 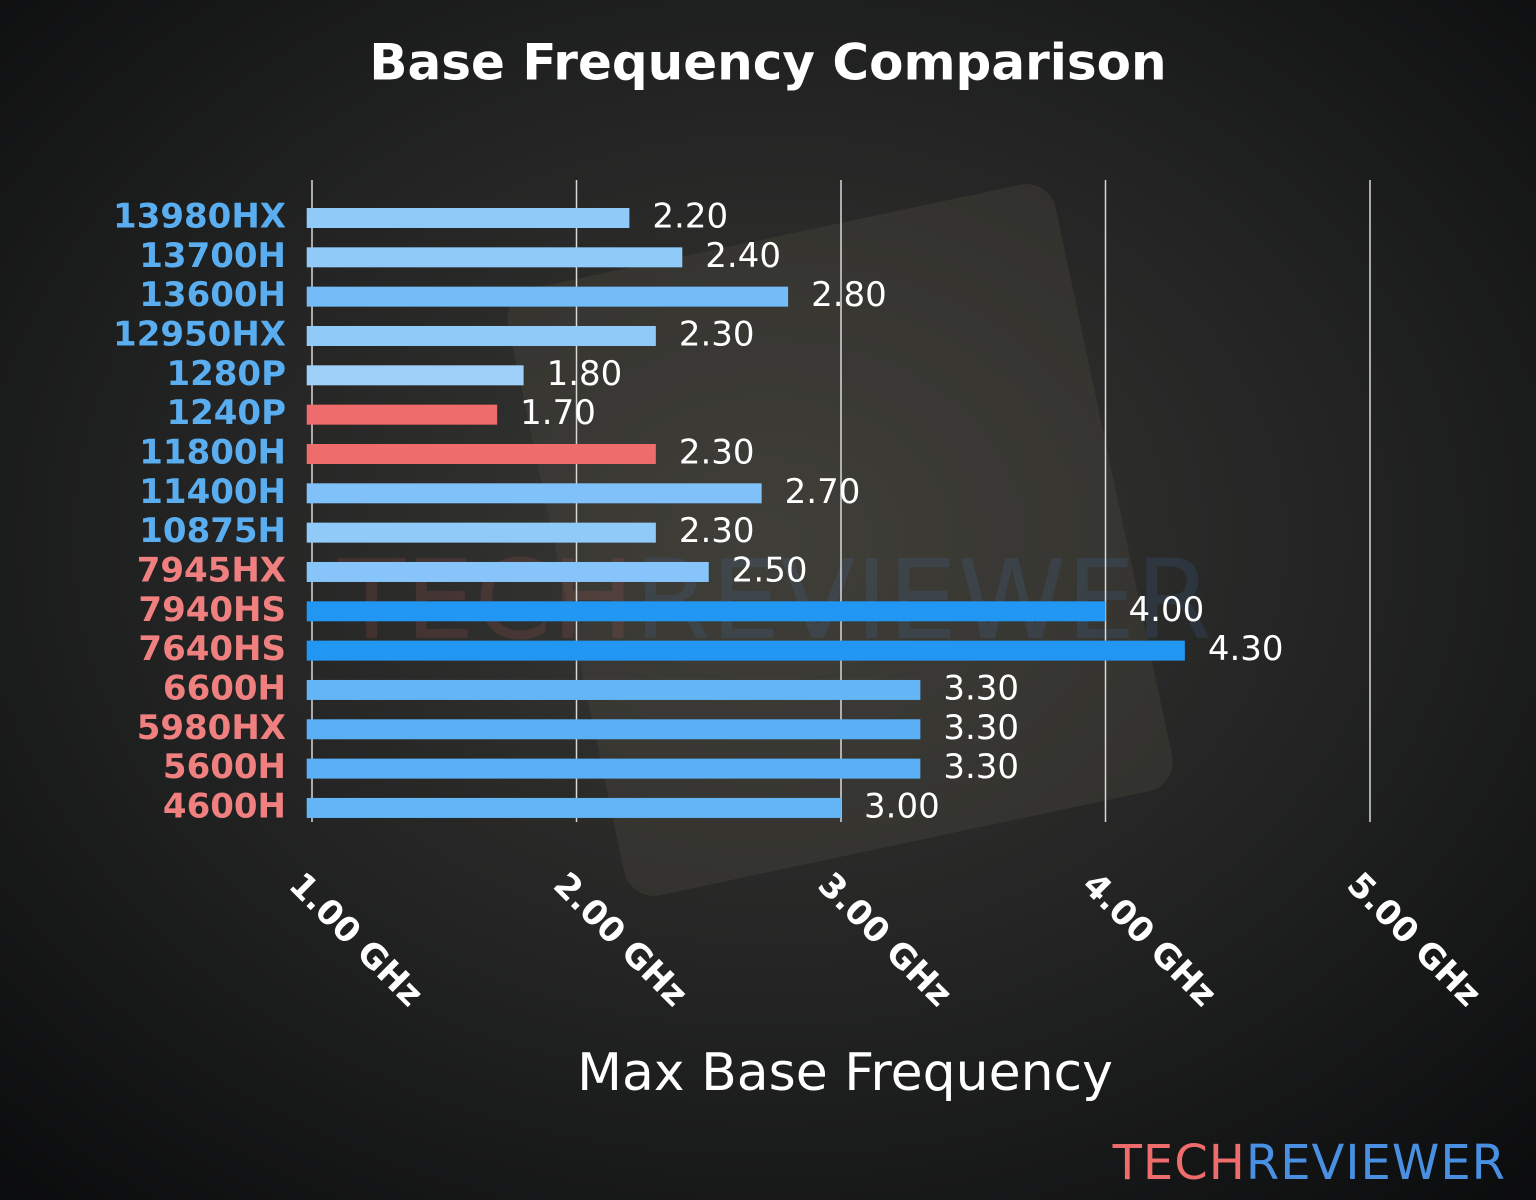 I want to click on y-tick-label: 5600H, so click(x=224, y=767).